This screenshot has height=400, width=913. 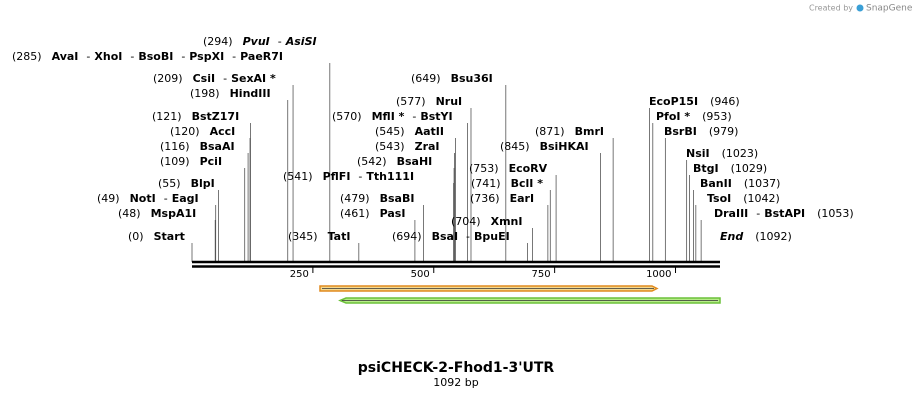 What do you see at coordinates (486, 221) in the screenshot?
I see `site-label: (704) XmnI` at bounding box center [486, 221].